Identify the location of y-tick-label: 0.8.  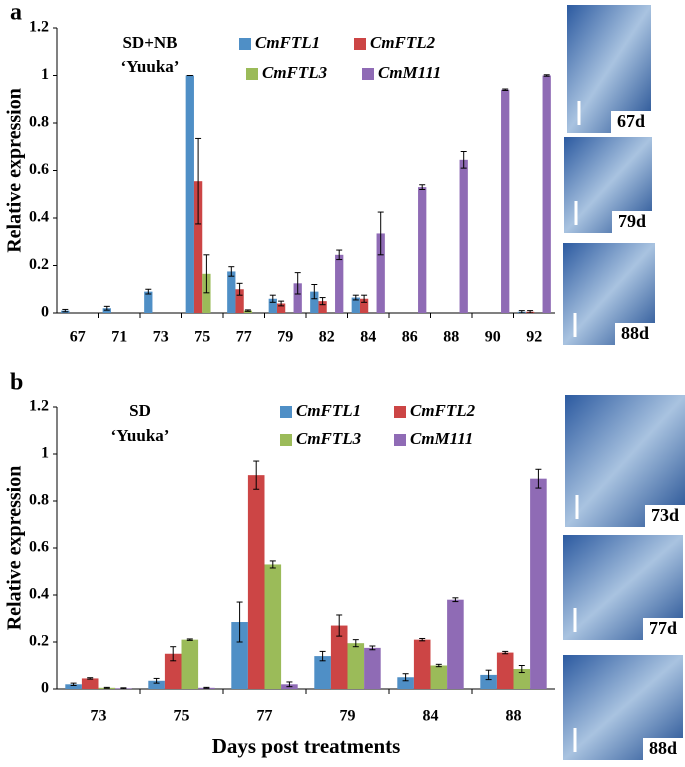
(39, 500).